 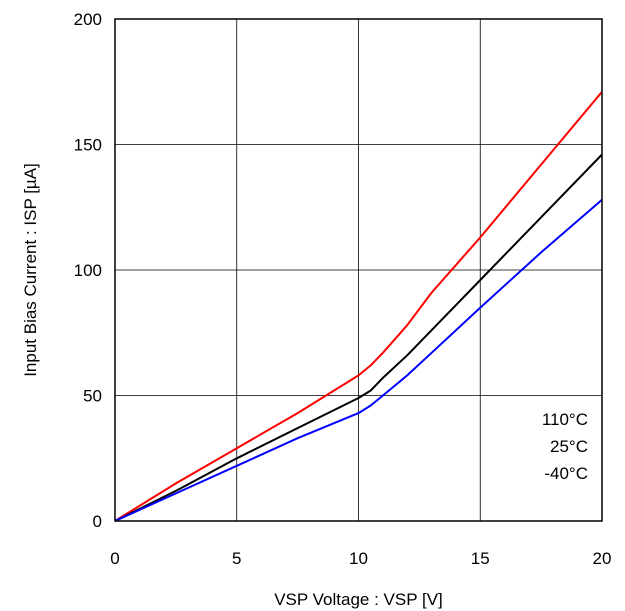 What do you see at coordinates (480, 558) in the screenshot?
I see `x-tick-label-3: 15` at bounding box center [480, 558].